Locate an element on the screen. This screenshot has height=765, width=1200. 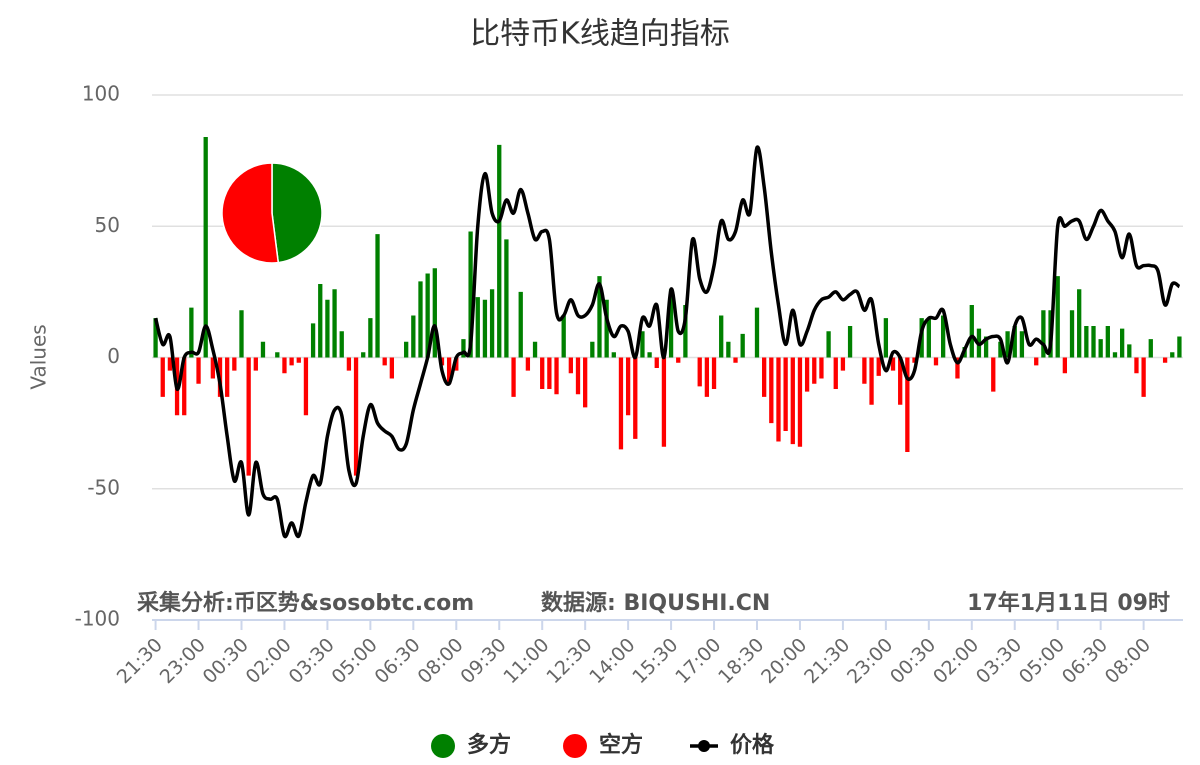
x-tick-label: 09:30 is located at coordinates (483, 661).